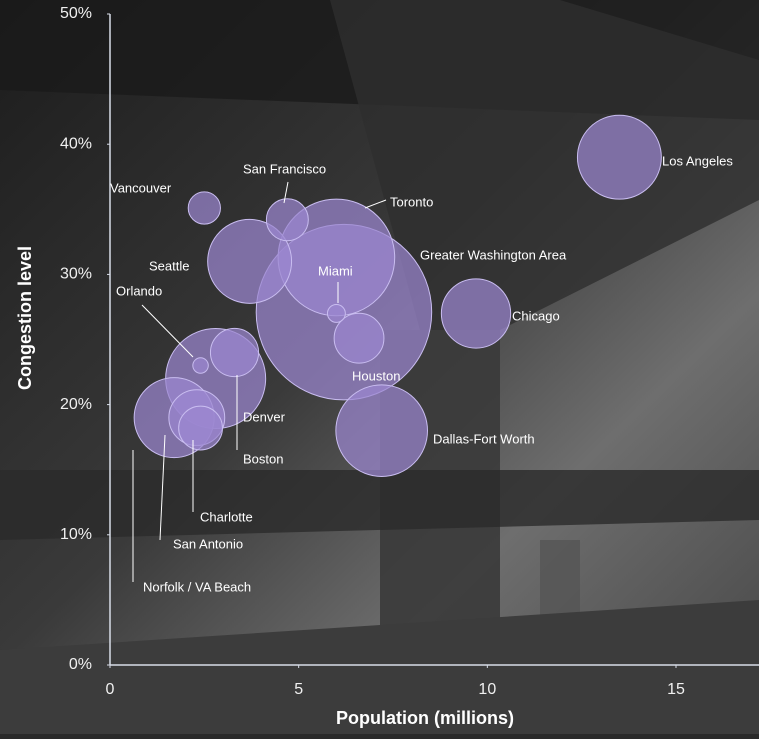 The width and height of the screenshot is (759, 739). I want to click on point-label: Chicago, so click(536, 315).